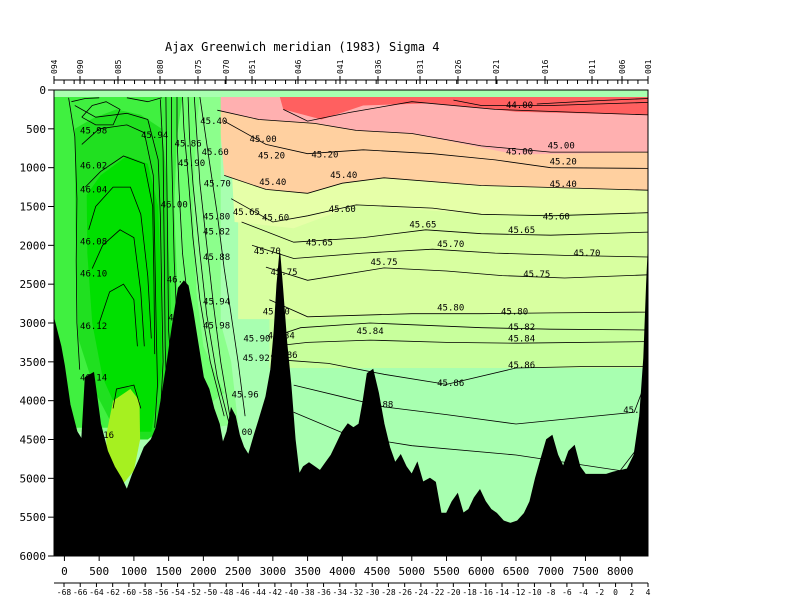  What do you see at coordinates (93, 243) in the screenshot?
I see `contour-label-52: 46.08` at bounding box center [93, 243].